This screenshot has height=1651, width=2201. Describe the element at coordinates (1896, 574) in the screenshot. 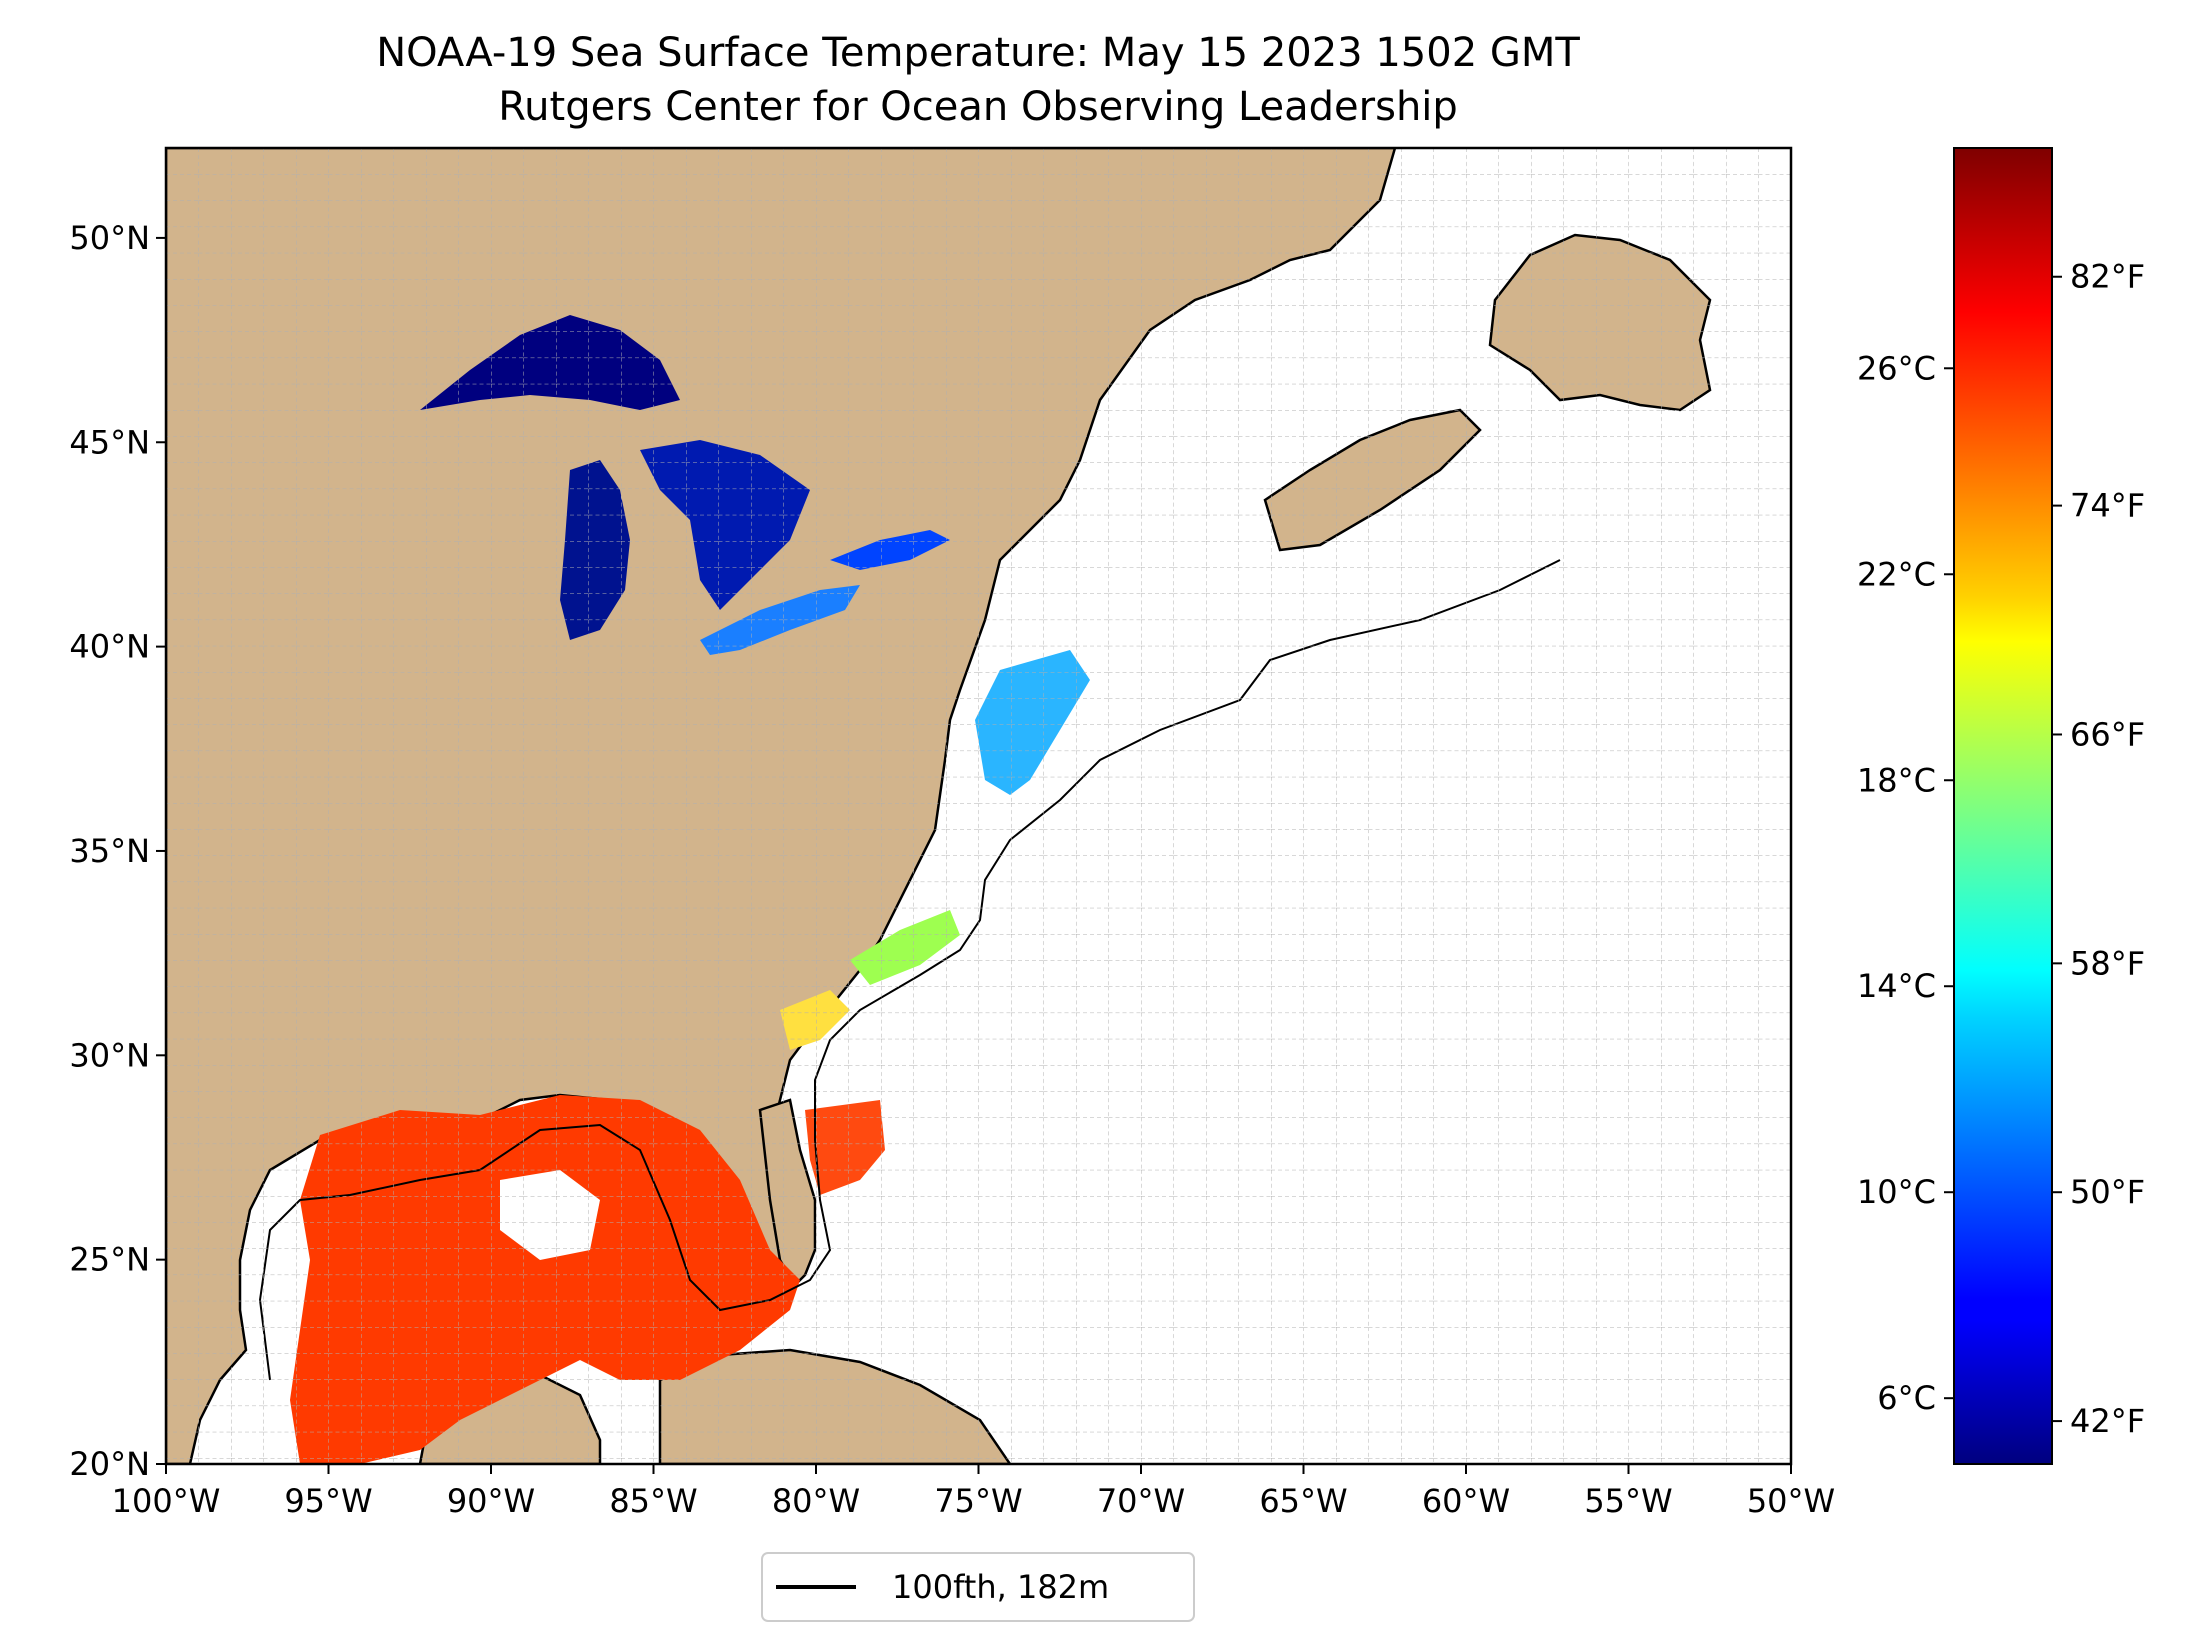

I see `colorbar-celsius-label: 22°C` at that location.